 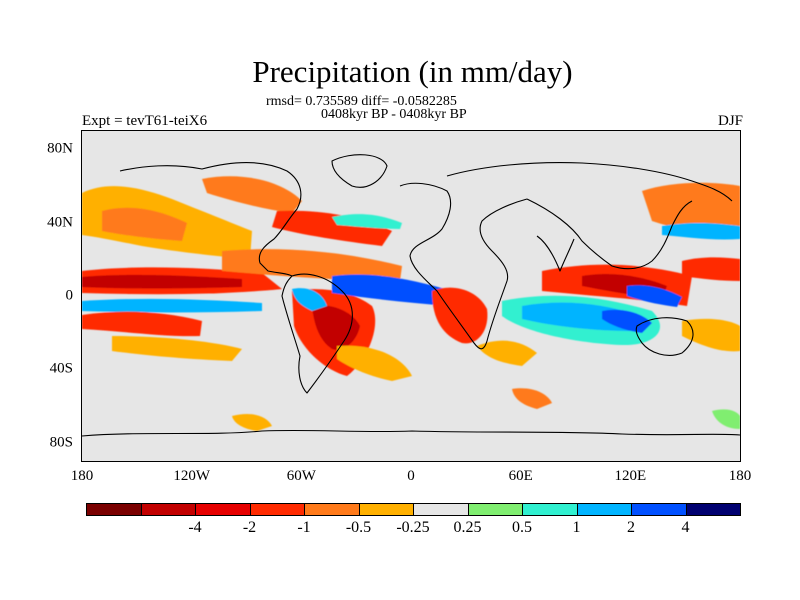 I want to click on season-label: DJF, so click(x=730, y=121).